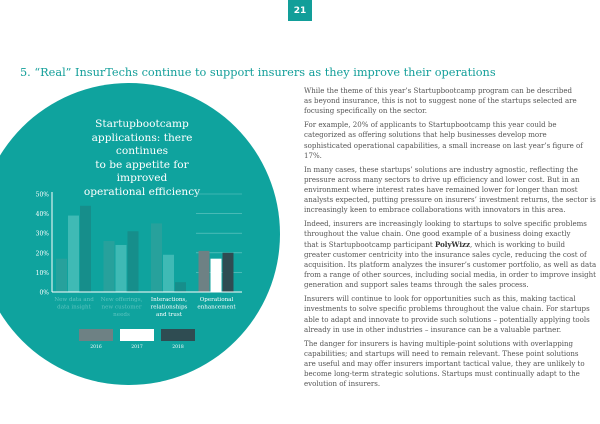 The image size is (600, 424). I want to click on category-label: Interactions,, so click(169, 300).